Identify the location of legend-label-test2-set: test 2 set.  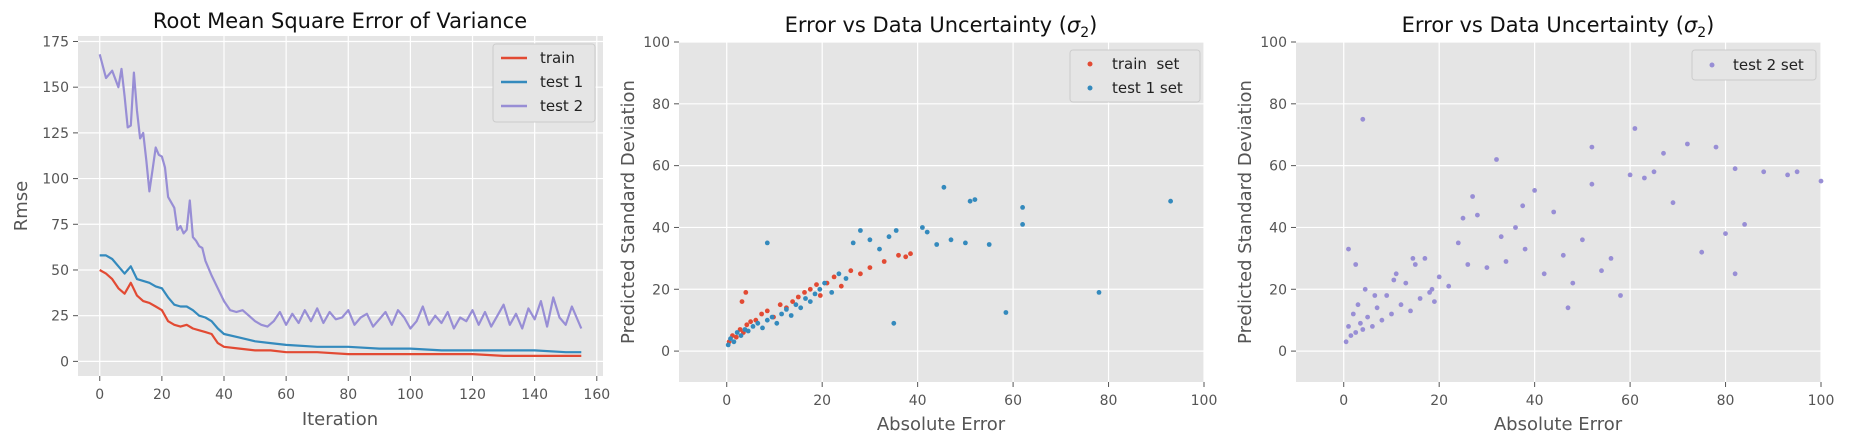
(1768, 65).